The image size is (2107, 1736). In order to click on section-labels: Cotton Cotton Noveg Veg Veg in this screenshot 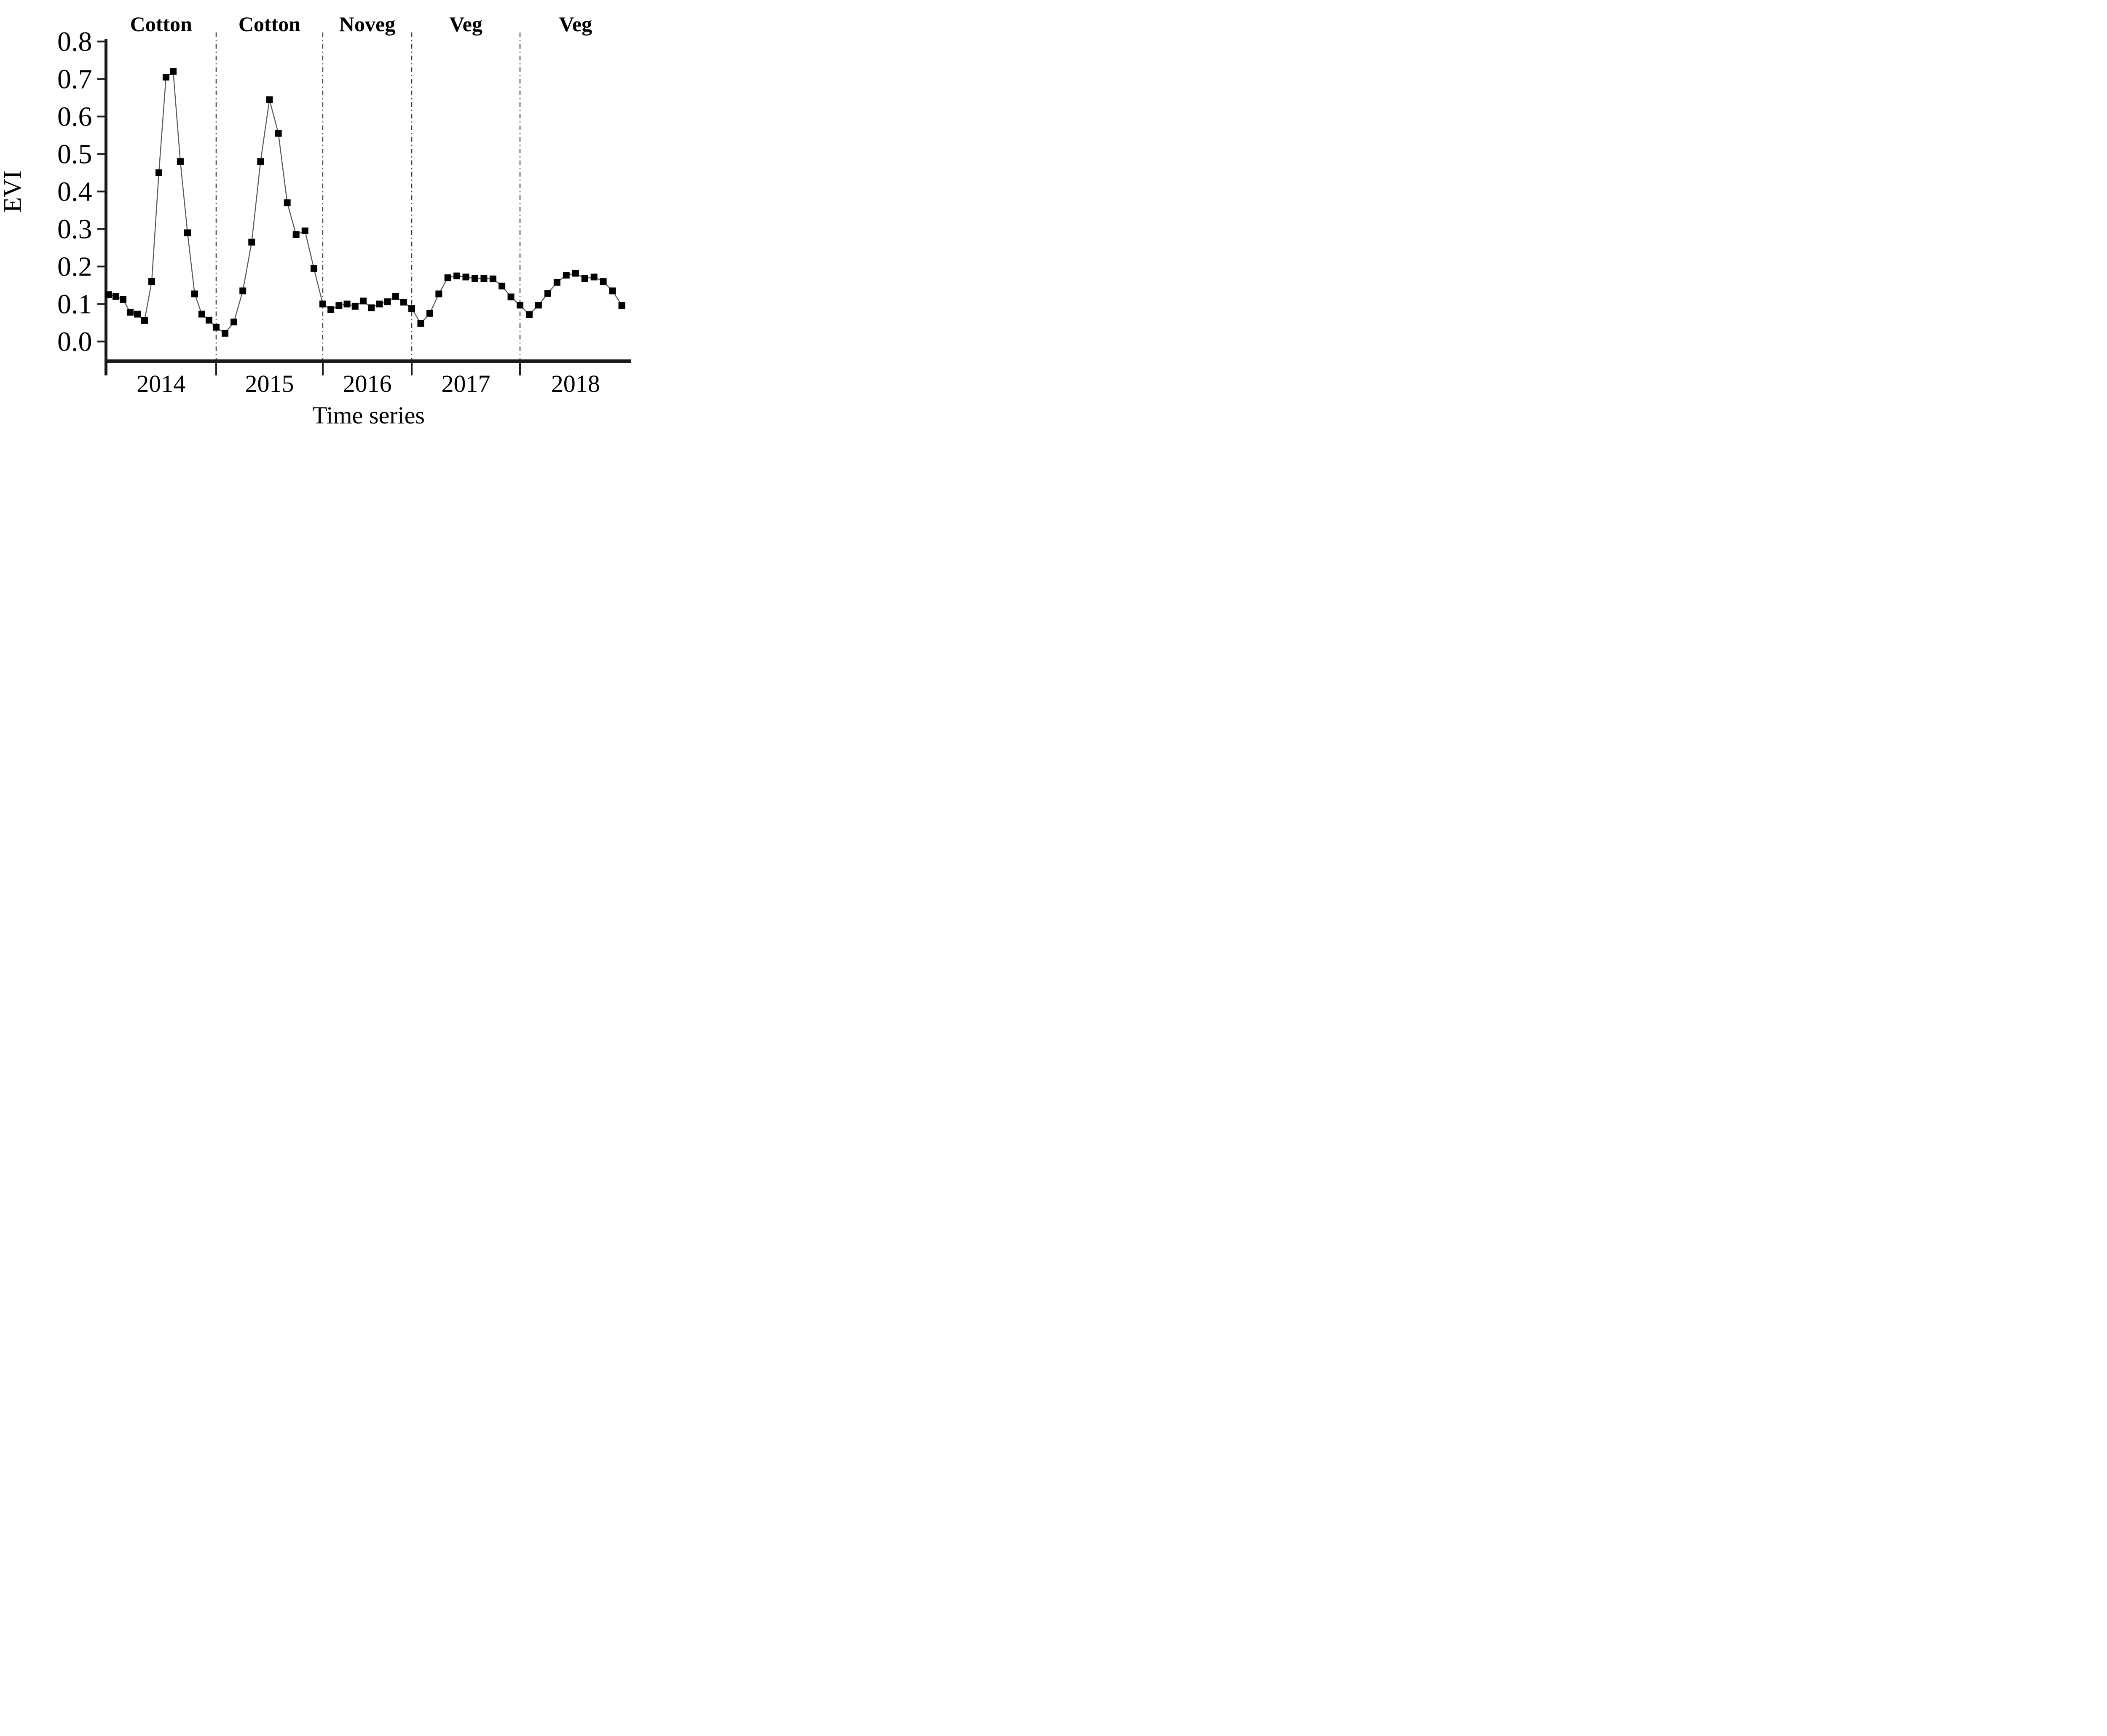, I will do `click(361, 24)`.